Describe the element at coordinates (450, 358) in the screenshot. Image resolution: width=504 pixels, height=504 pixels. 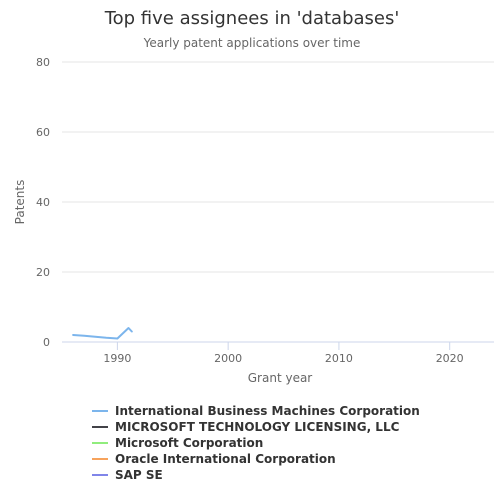
I see `x-tick-label: 2020` at that location.